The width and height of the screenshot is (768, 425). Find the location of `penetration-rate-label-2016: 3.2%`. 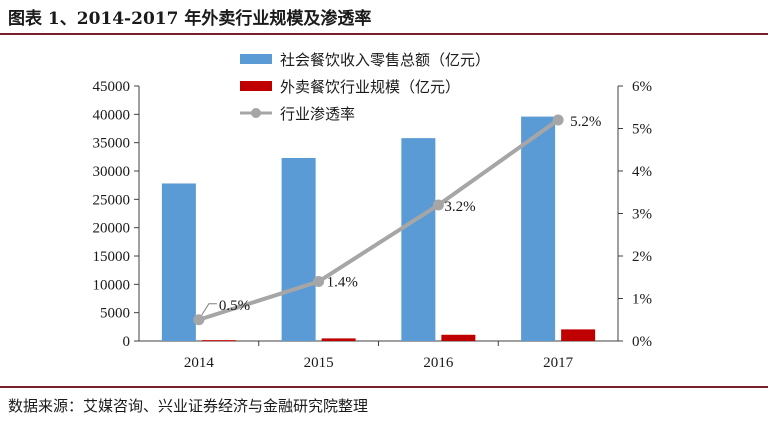

penetration-rate-label-2016: 3.2% is located at coordinates (459, 207).